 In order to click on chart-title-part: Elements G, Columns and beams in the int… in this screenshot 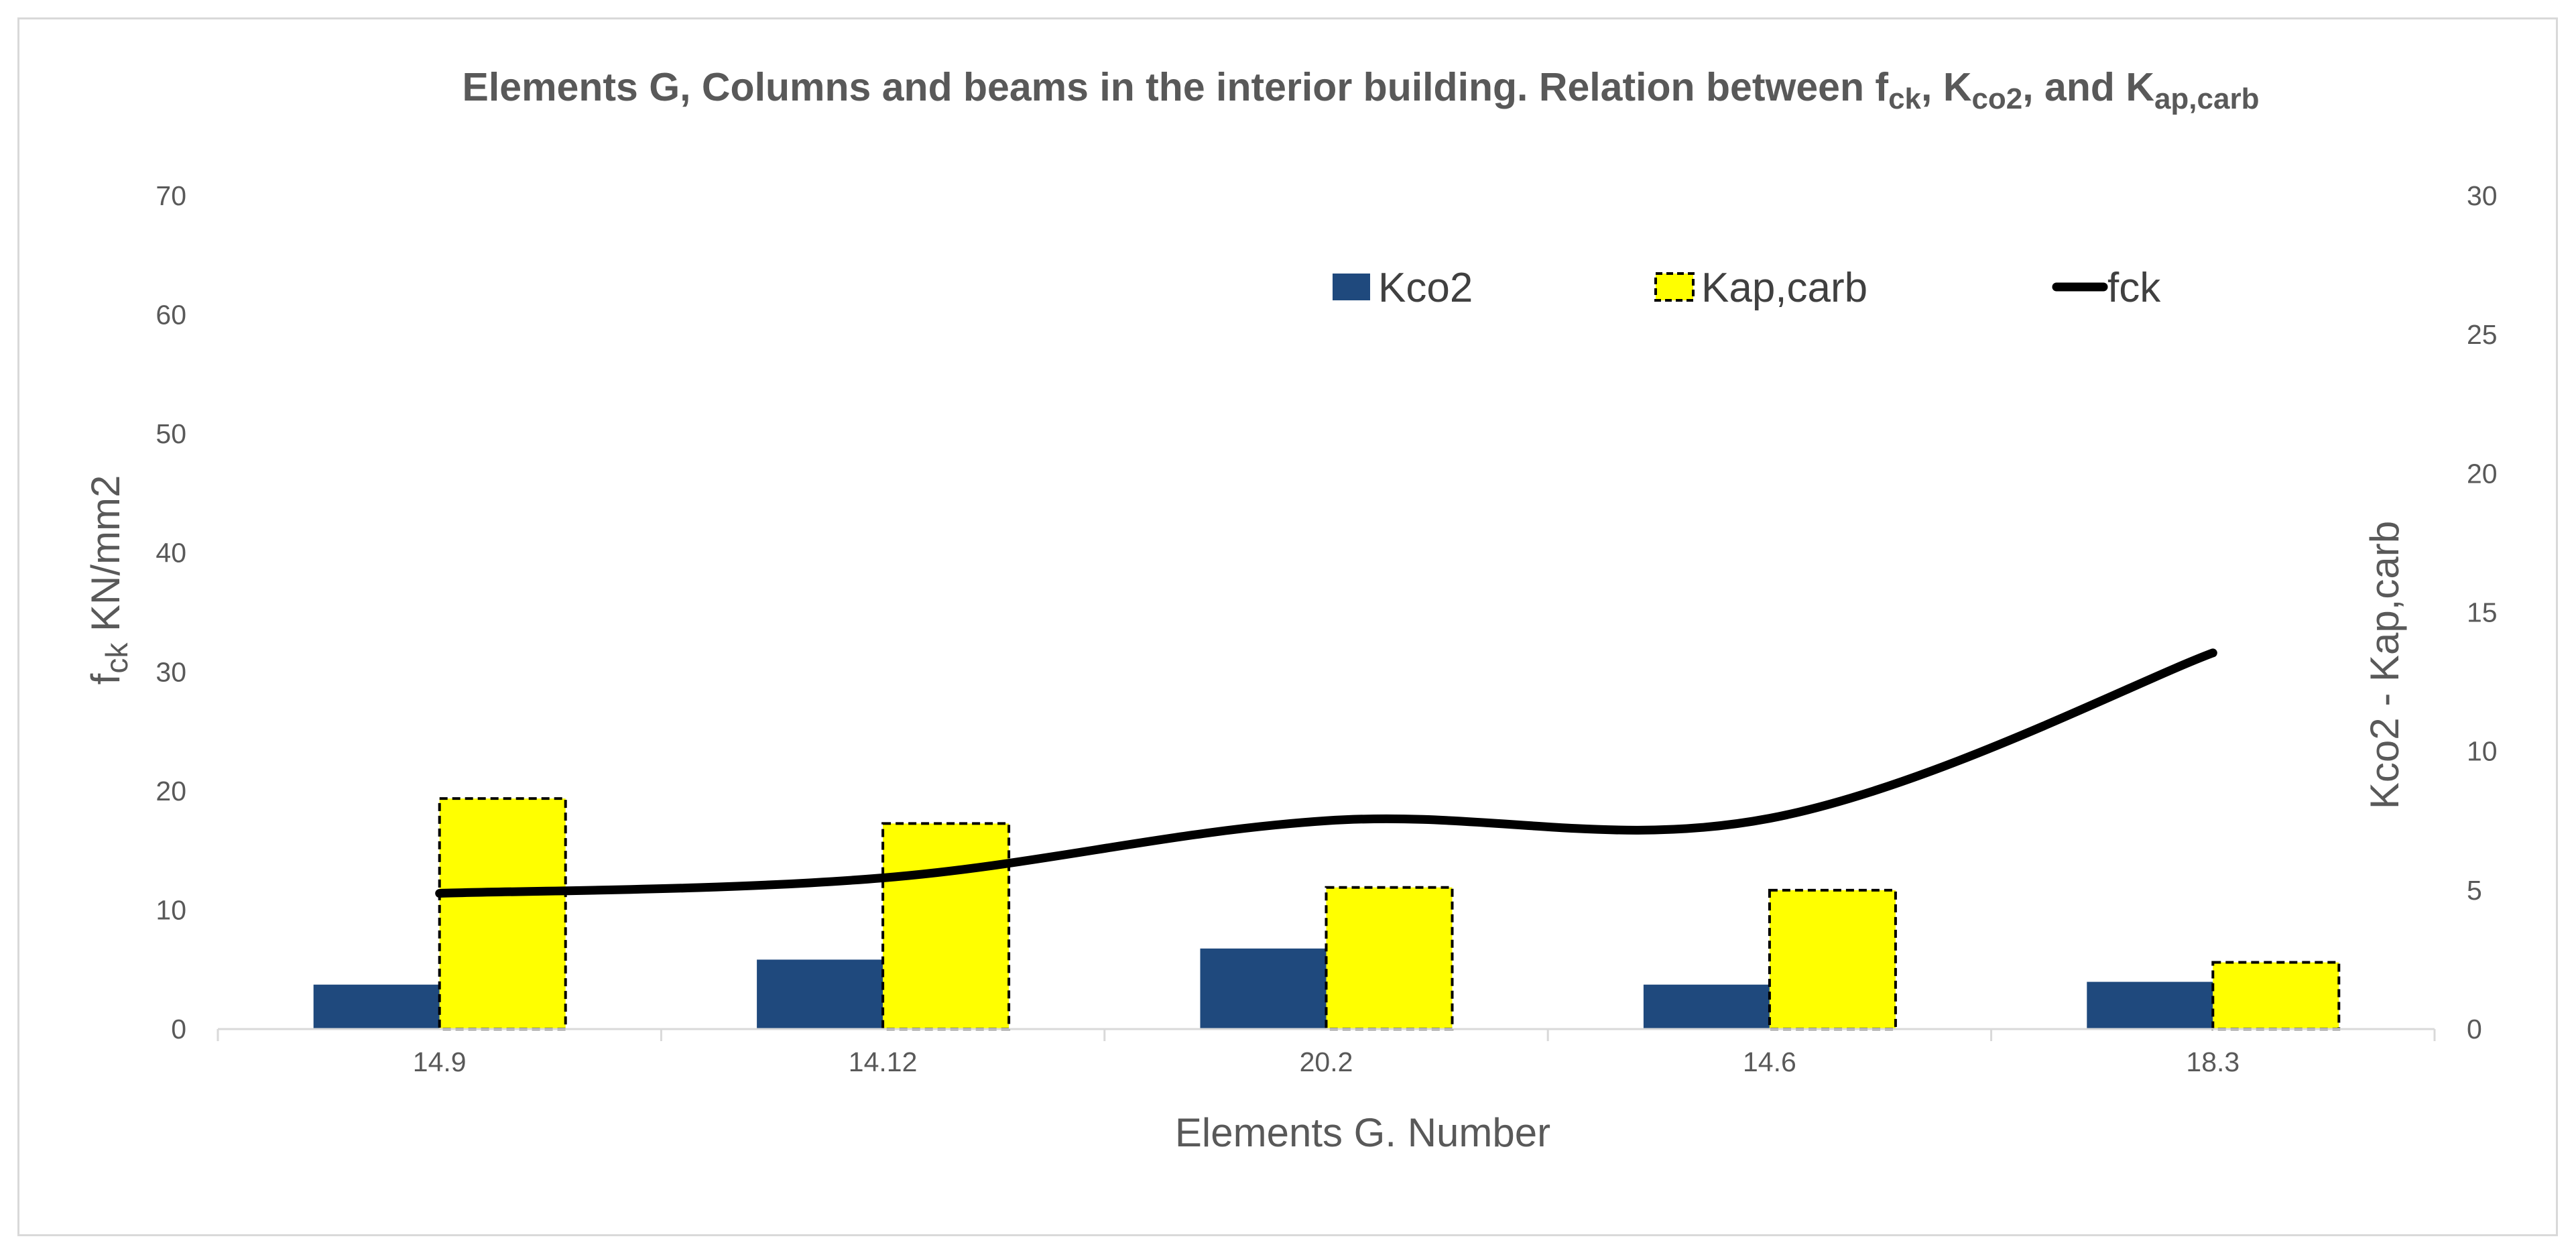, I will do `click(1176, 87)`.